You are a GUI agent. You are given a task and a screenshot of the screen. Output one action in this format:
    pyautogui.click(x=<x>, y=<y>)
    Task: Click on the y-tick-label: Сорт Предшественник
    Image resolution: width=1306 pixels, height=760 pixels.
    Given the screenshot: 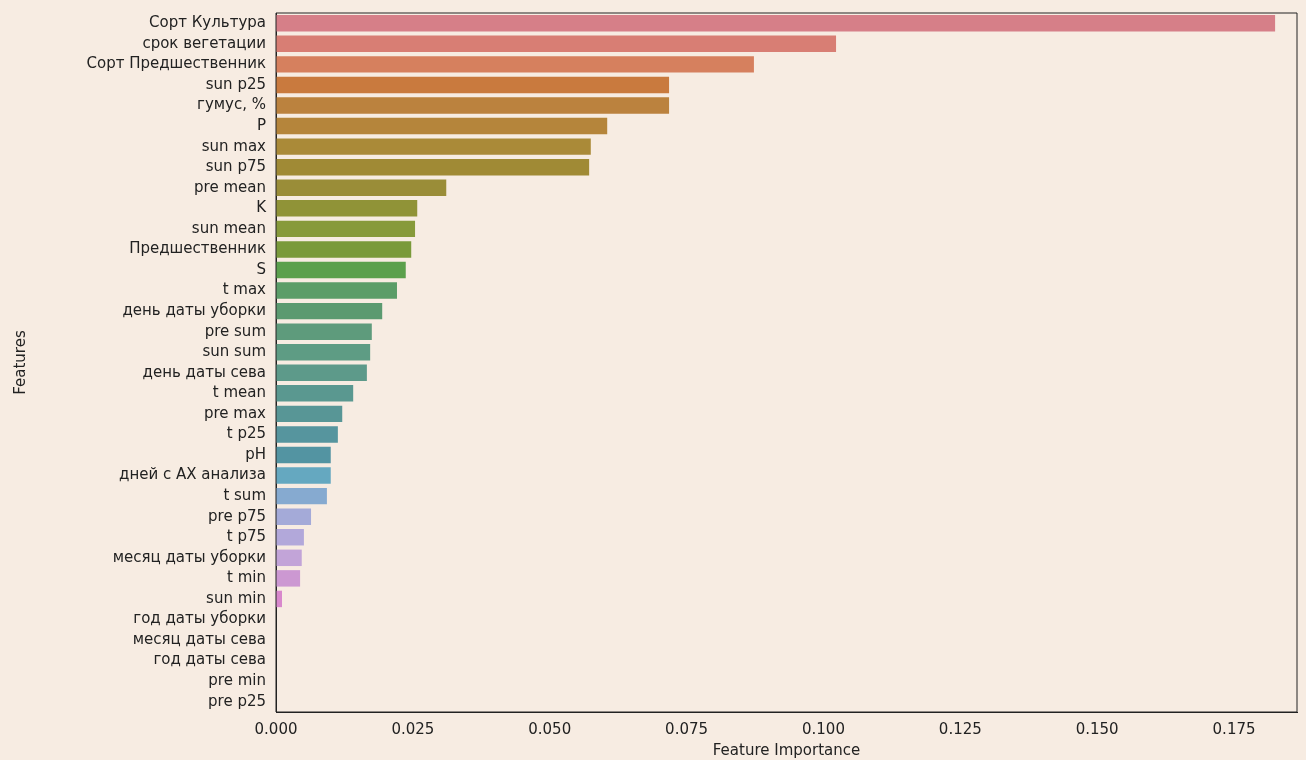 What is the action you would take?
    pyautogui.click(x=176, y=63)
    